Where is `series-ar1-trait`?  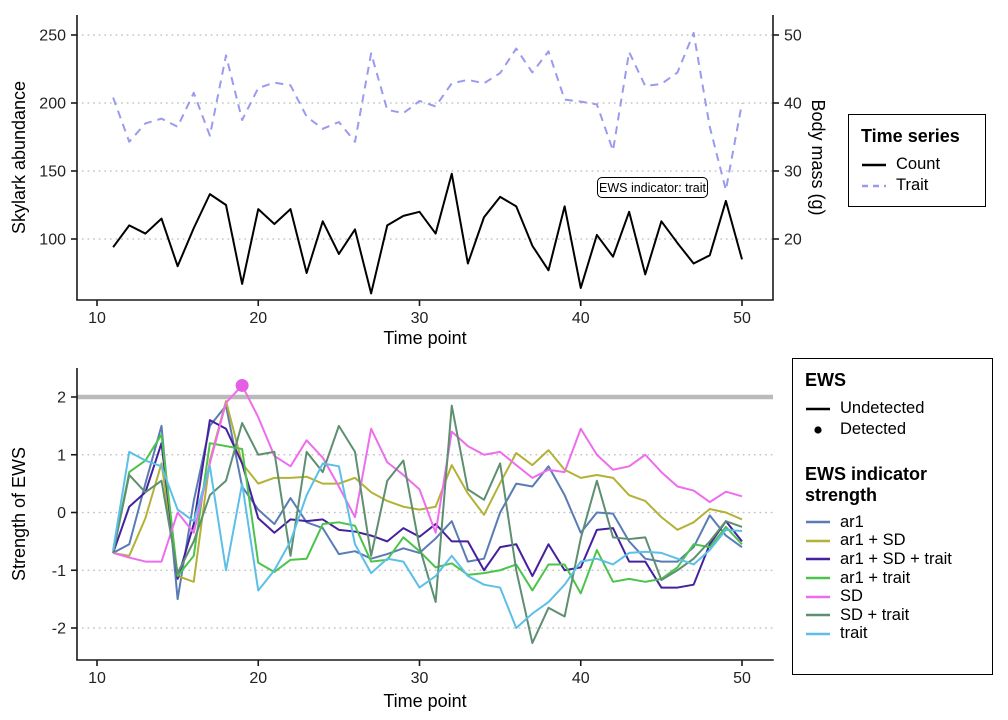 series-ar1-trait is located at coordinates (427, 514).